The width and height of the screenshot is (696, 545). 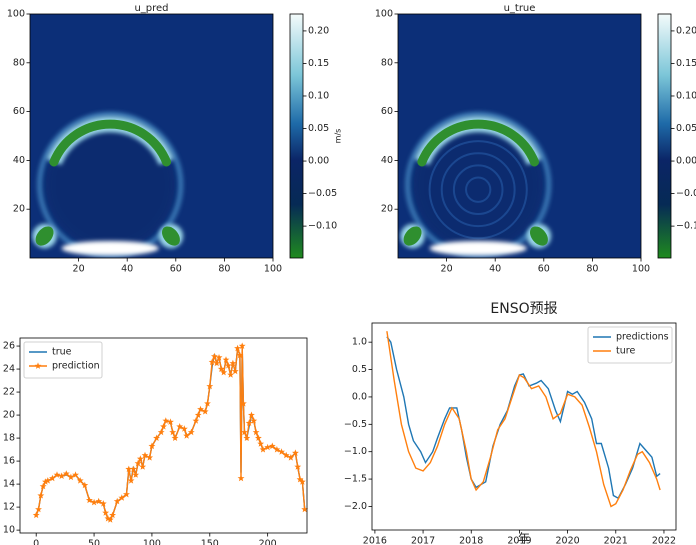 What do you see at coordinates (9, 392) in the screenshot?
I see `y-tick-label: 22` at bounding box center [9, 392].